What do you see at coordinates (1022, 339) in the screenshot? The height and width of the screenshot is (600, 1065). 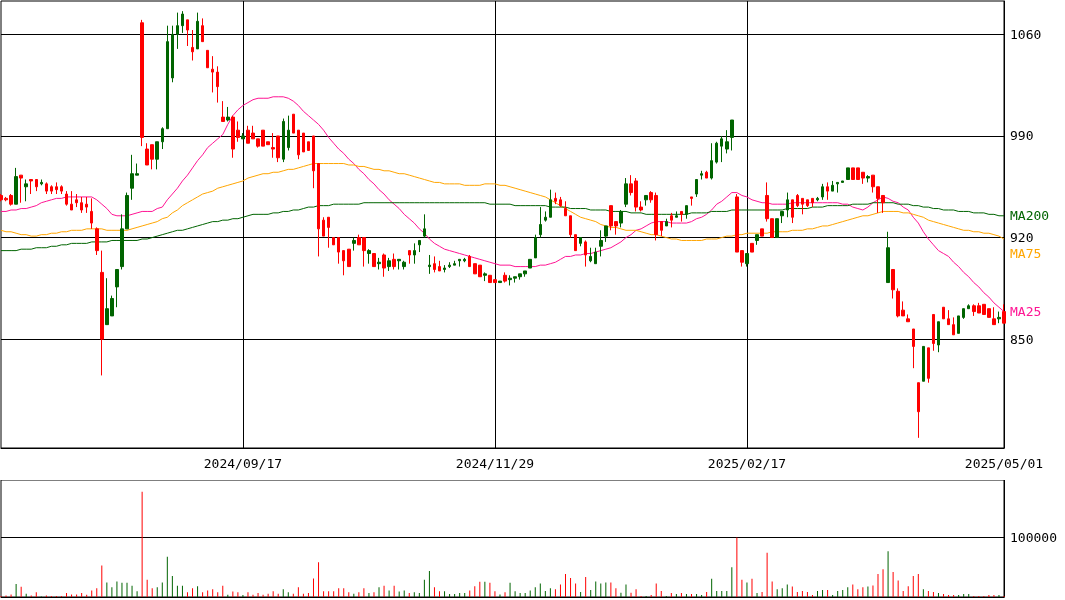 I see `y-tick-label: 850` at bounding box center [1022, 339].